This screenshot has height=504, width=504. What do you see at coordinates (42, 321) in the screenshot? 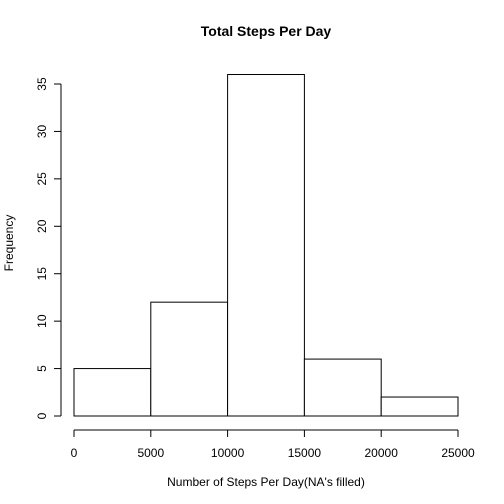
I see `y-tick-label: 10` at bounding box center [42, 321].